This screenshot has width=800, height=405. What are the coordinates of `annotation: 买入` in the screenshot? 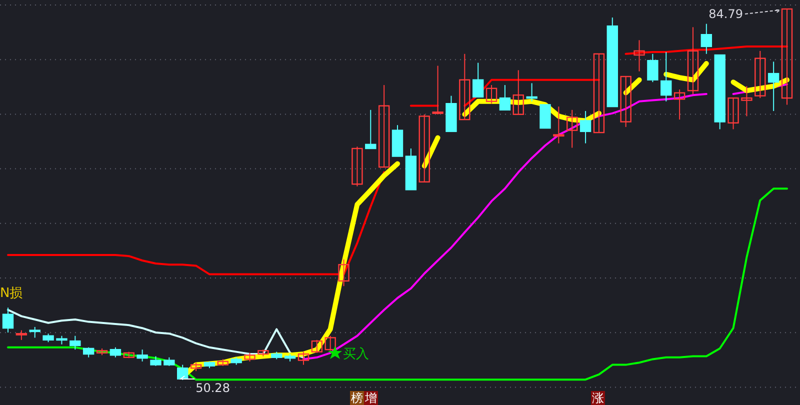 It's located at (356, 354).